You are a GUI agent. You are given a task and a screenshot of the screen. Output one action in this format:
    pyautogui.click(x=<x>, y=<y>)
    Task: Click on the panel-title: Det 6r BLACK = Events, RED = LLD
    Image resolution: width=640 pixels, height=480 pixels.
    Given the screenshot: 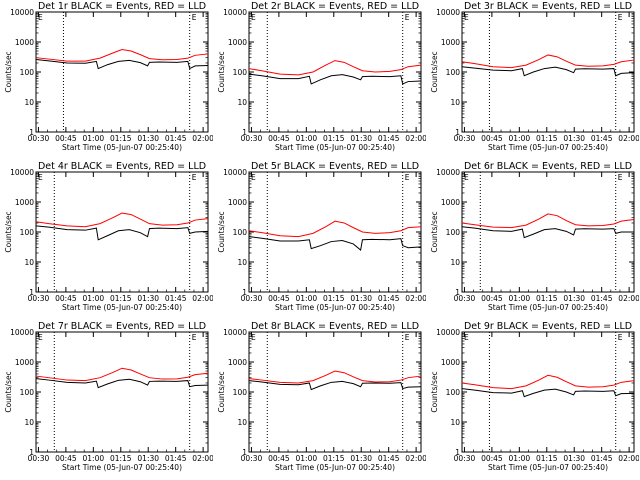 What is the action you would take?
    pyautogui.click(x=548, y=166)
    